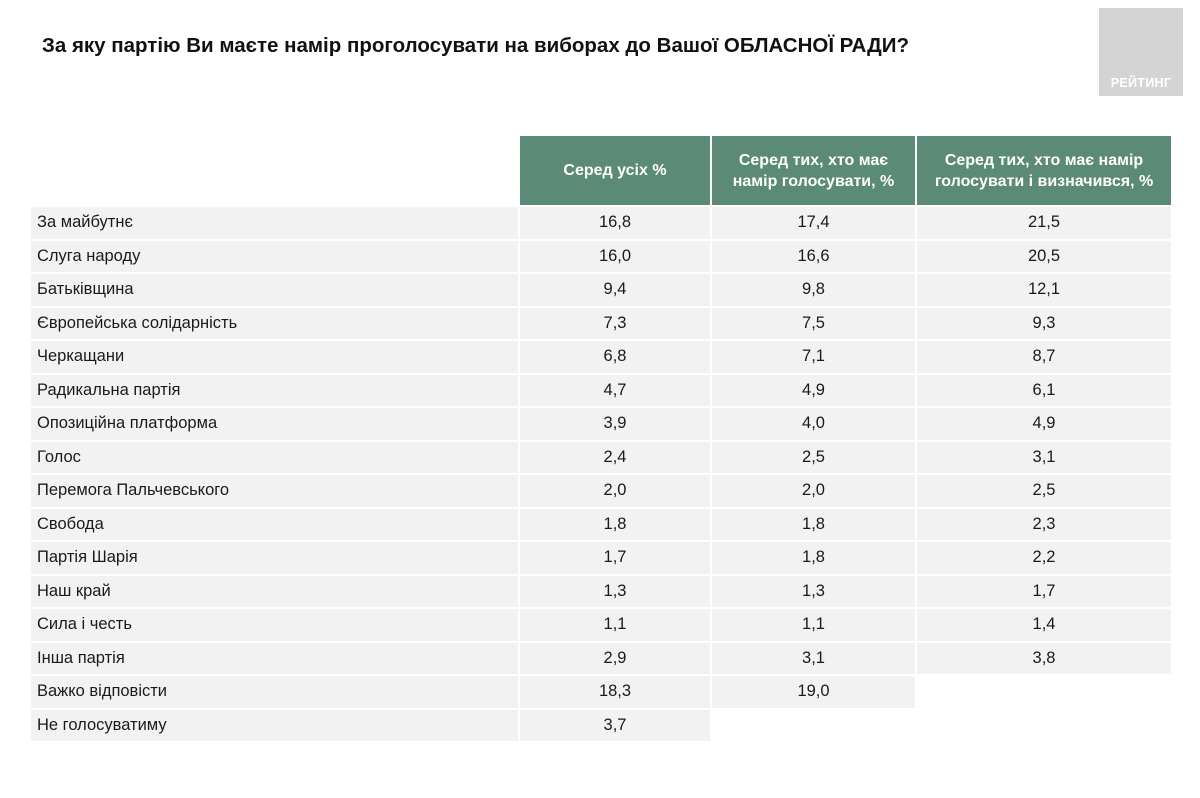 This screenshot has height=798, width=1200. Describe the element at coordinates (615, 257) in the screenshot. I see `value-cell: 16,0` at that location.